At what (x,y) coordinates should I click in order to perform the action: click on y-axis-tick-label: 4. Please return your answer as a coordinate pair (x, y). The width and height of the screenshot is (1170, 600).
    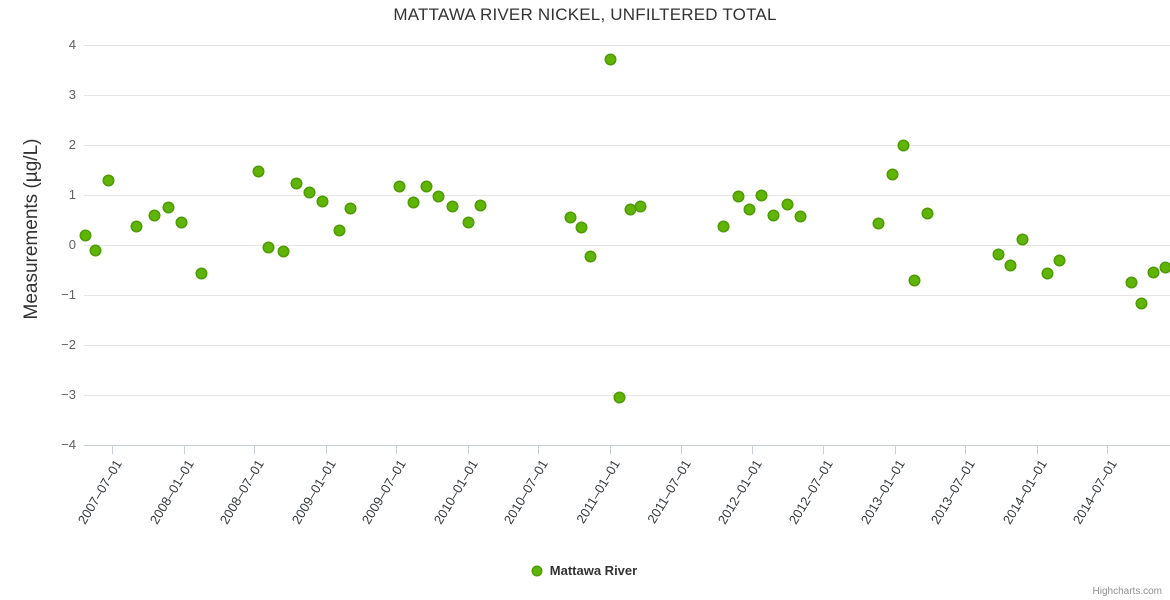
    Looking at the image, I should click on (72, 44).